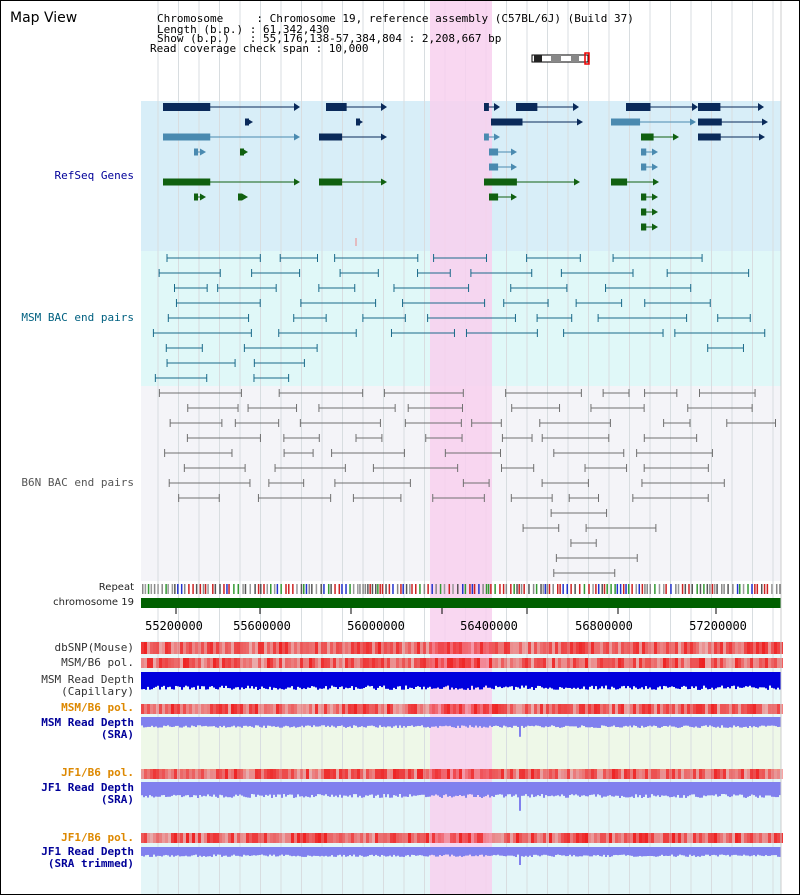  What do you see at coordinates (90, 863) in the screenshot?
I see `jf1-depth-trim-sub: (SRA trimmed)` at bounding box center [90, 863].